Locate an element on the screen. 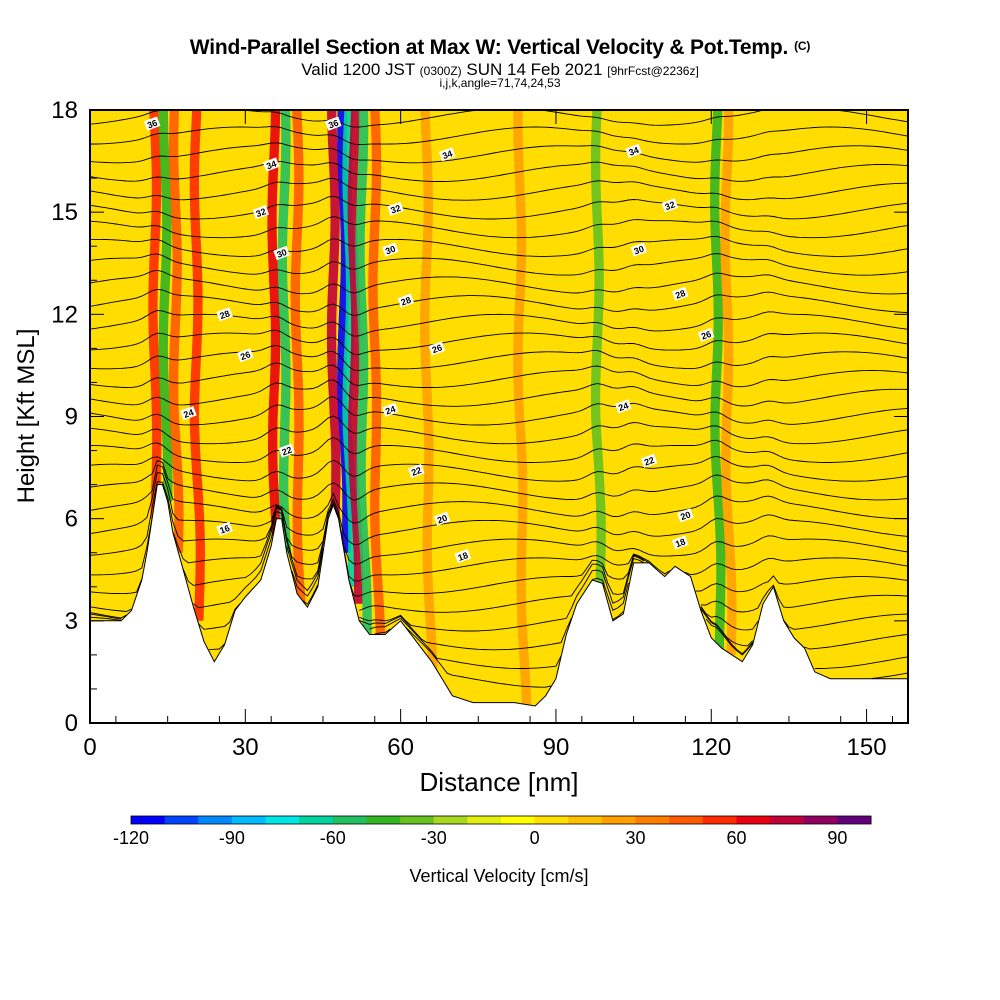 The width and height of the screenshot is (1000, 1000). y-tick-label: 18 is located at coordinates (64, 110).